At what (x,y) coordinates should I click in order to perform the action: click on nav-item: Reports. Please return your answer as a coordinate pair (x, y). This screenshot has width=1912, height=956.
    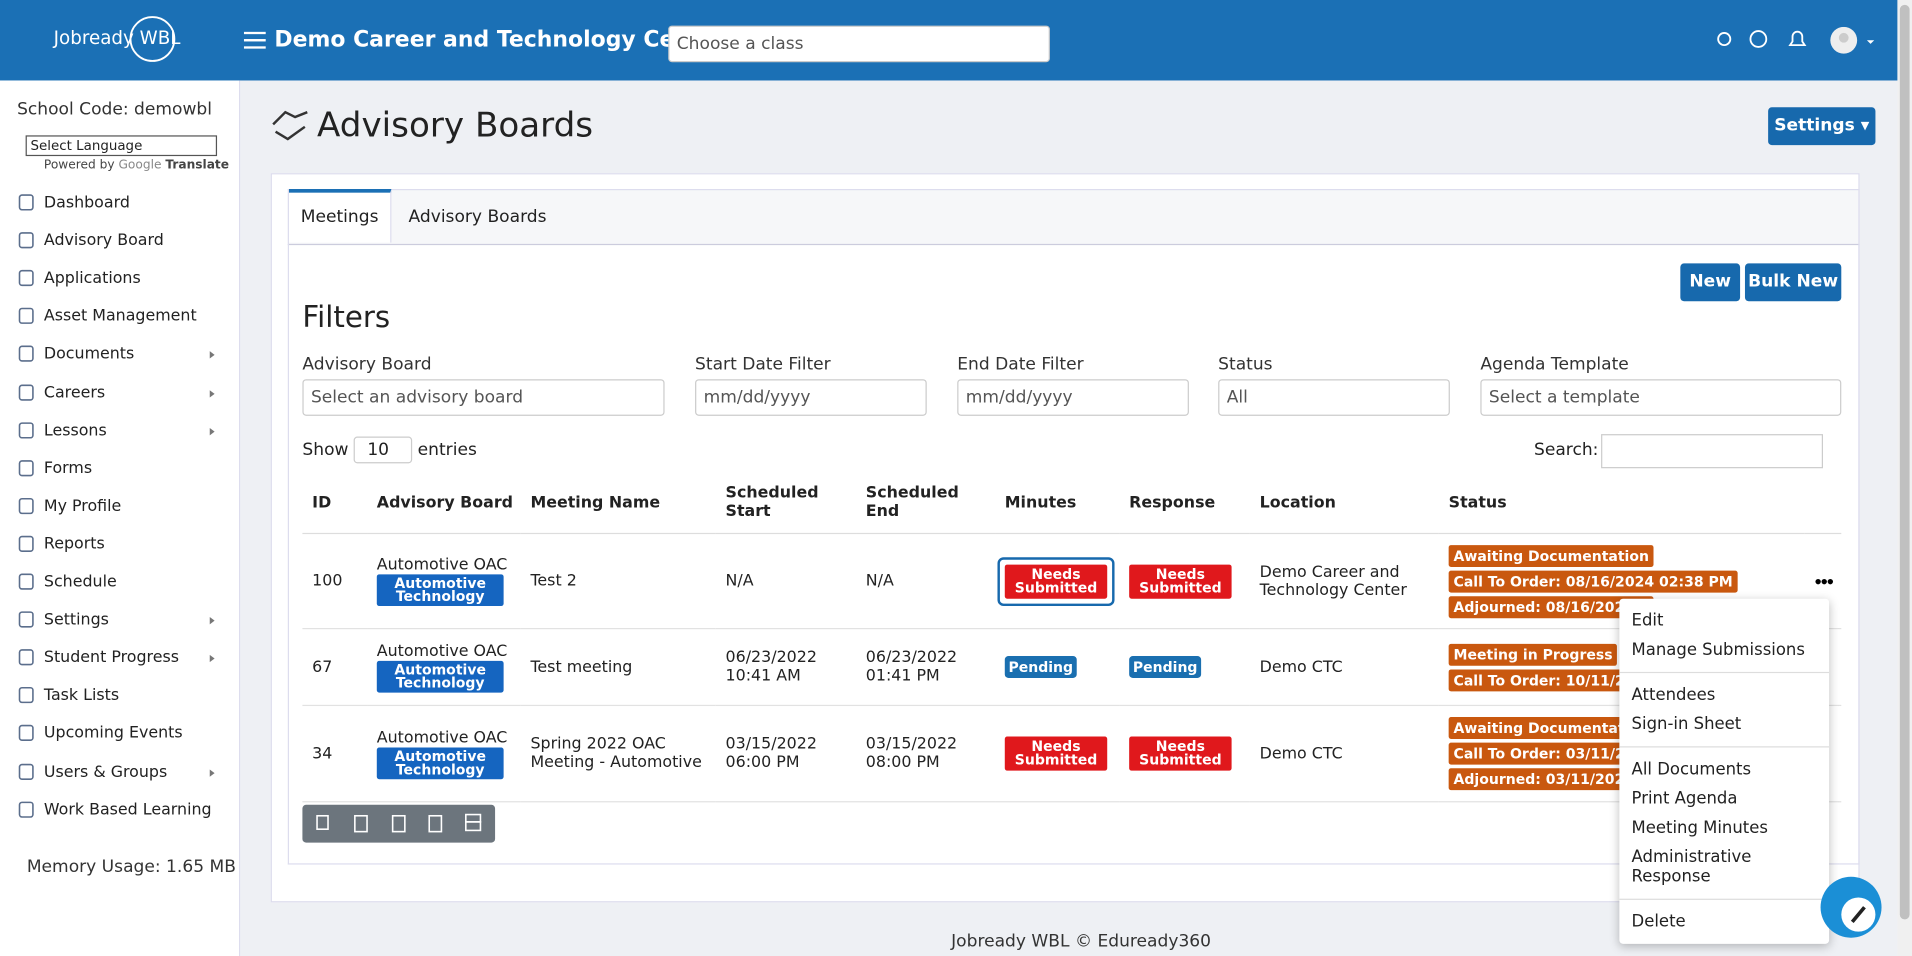
    Looking at the image, I should click on (61, 544).